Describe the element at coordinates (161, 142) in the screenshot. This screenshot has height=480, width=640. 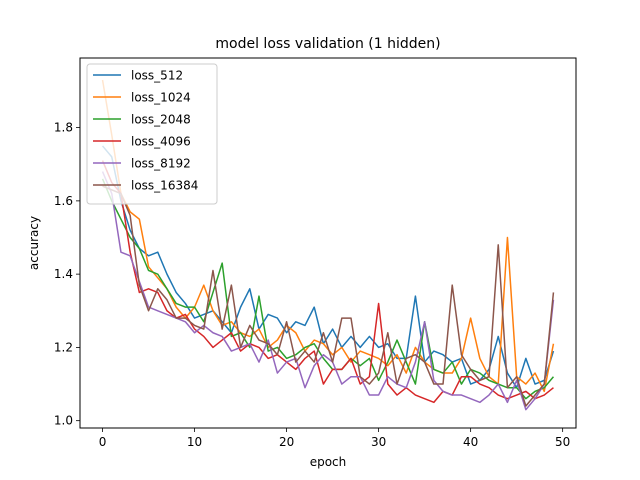
I see `legend-label-loss_4096: loss_4096` at that location.